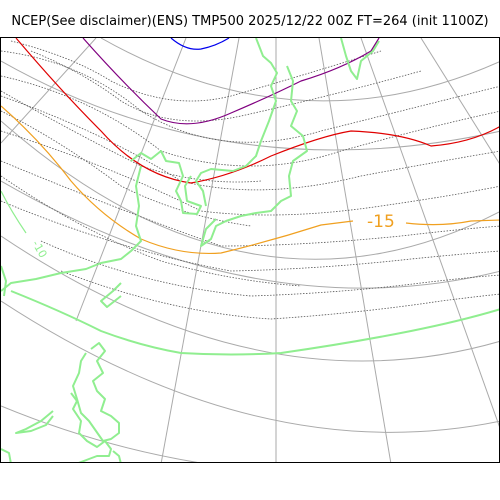 The height and width of the screenshot is (500, 500). I want to click on contour-label-minus-15: -15, so click(381, 222).